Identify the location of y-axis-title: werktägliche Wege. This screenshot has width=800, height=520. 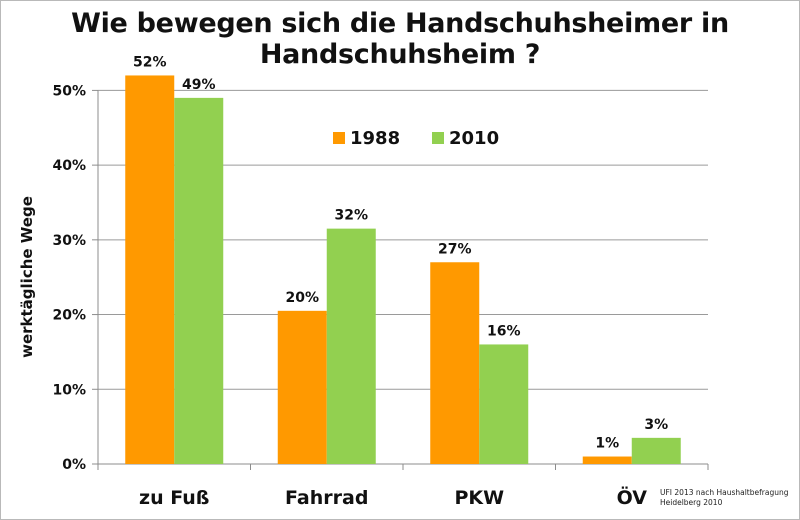
(27, 277).